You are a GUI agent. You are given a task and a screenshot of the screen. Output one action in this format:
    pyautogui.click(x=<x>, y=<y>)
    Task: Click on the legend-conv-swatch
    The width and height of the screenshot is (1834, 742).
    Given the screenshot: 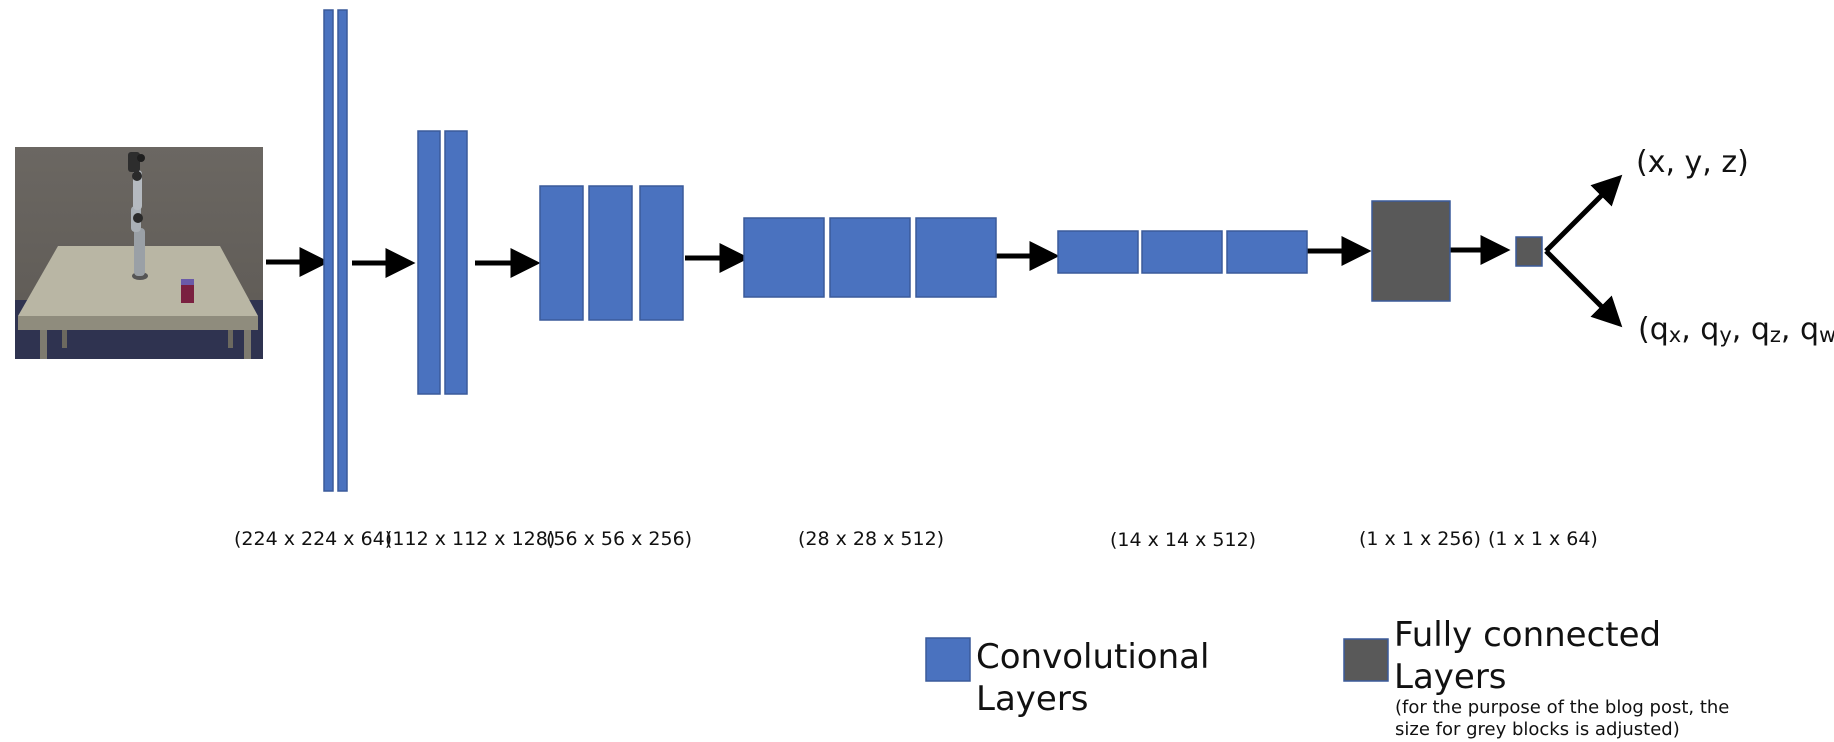 What is the action you would take?
    pyautogui.click(x=948, y=659)
    